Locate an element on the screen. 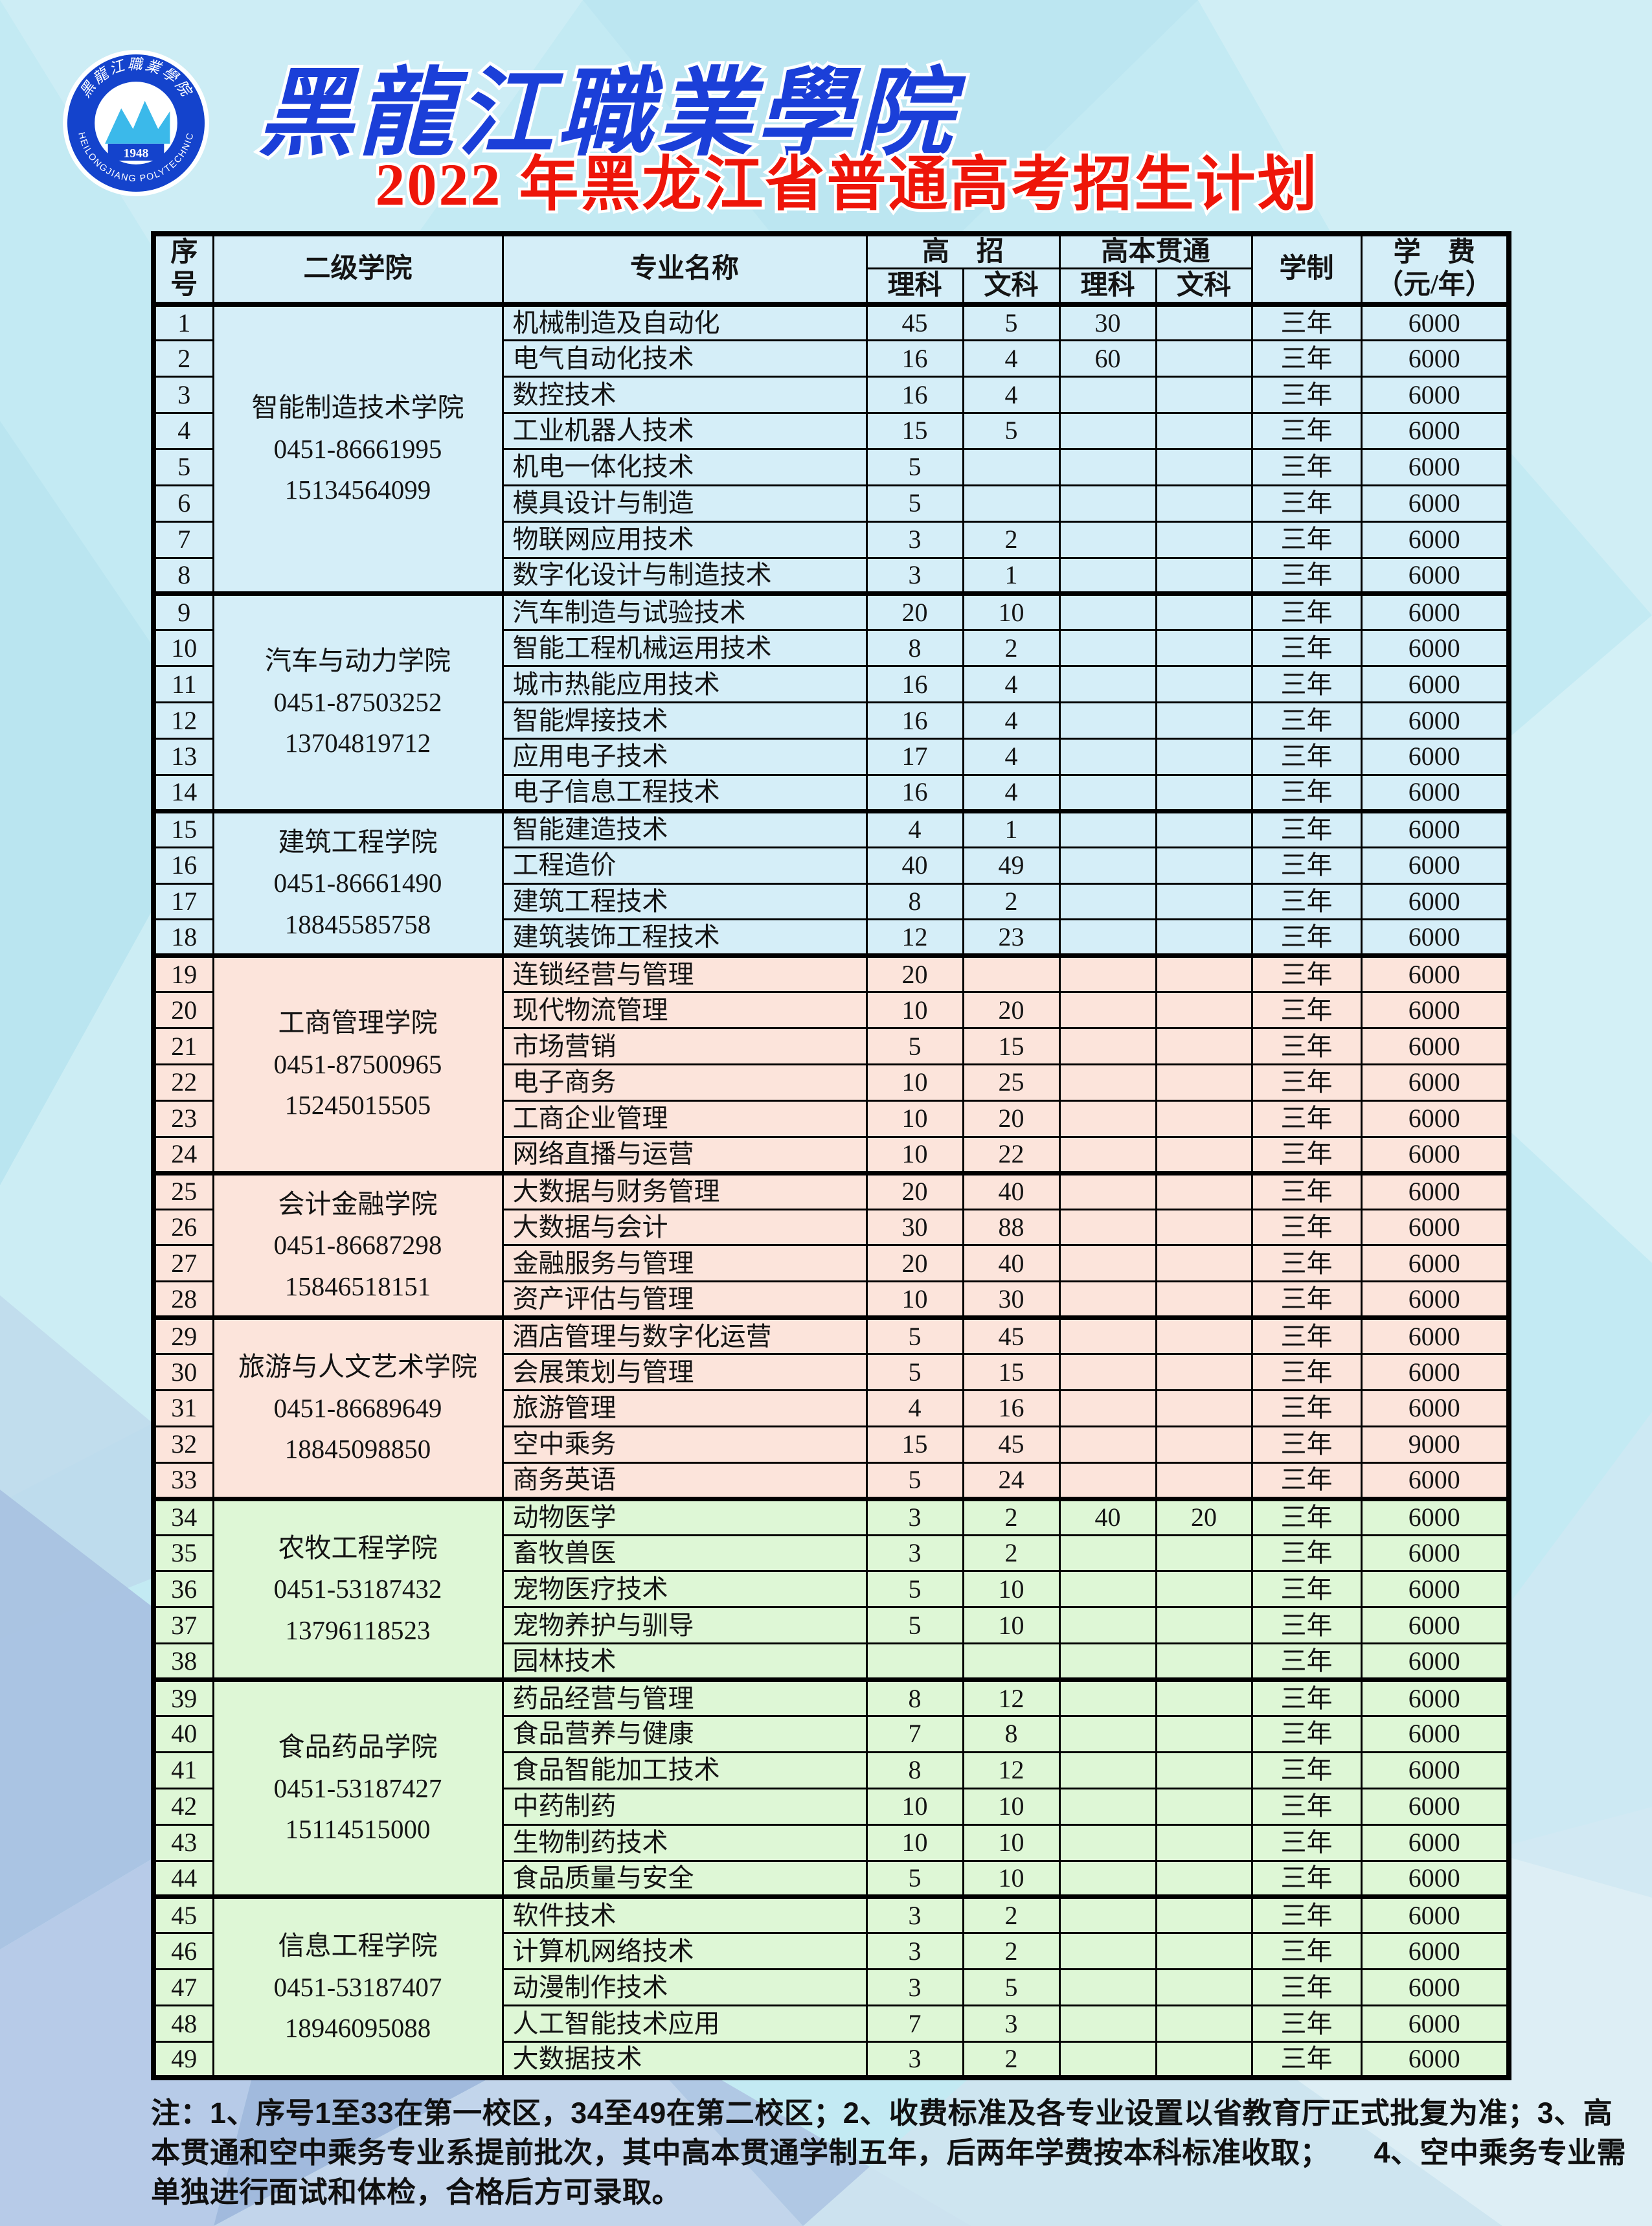  table-row: 4 工业机器人技术 15 5 三年 6000 is located at coordinates (831, 430).